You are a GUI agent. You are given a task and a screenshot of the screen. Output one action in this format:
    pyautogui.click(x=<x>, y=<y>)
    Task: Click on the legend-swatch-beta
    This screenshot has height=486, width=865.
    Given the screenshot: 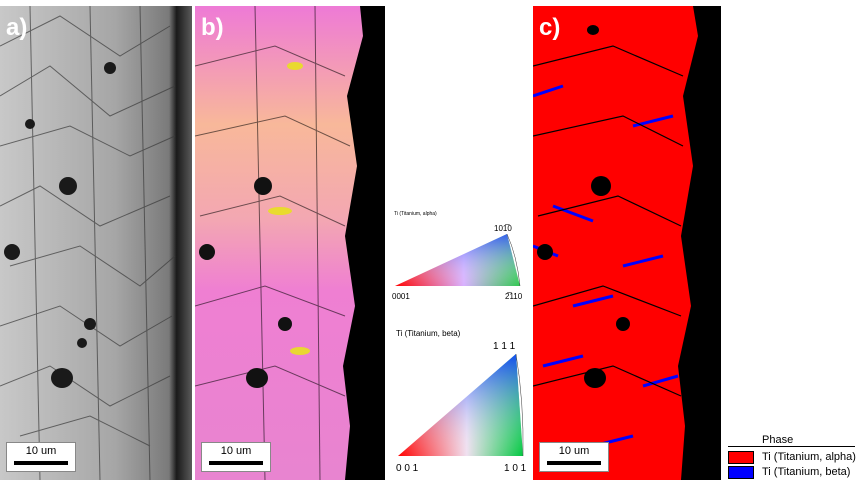 What is the action you would take?
    pyautogui.click(x=741, y=472)
    